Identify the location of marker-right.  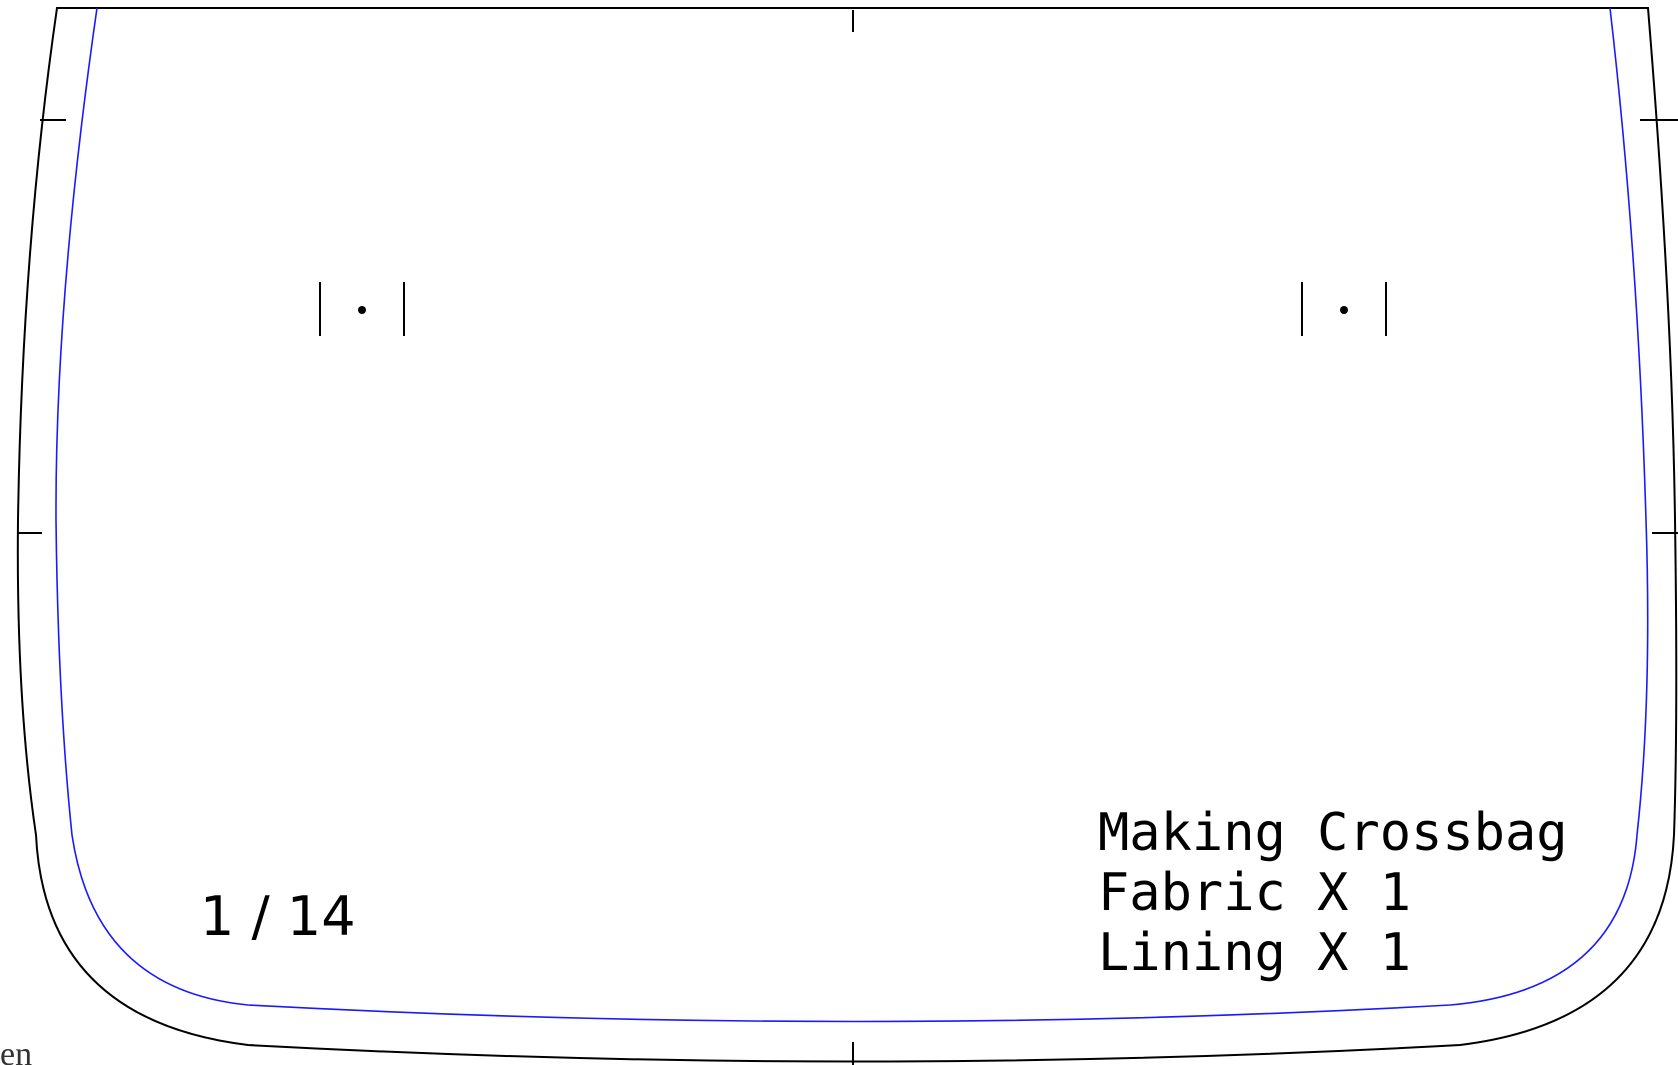
(1344, 309).